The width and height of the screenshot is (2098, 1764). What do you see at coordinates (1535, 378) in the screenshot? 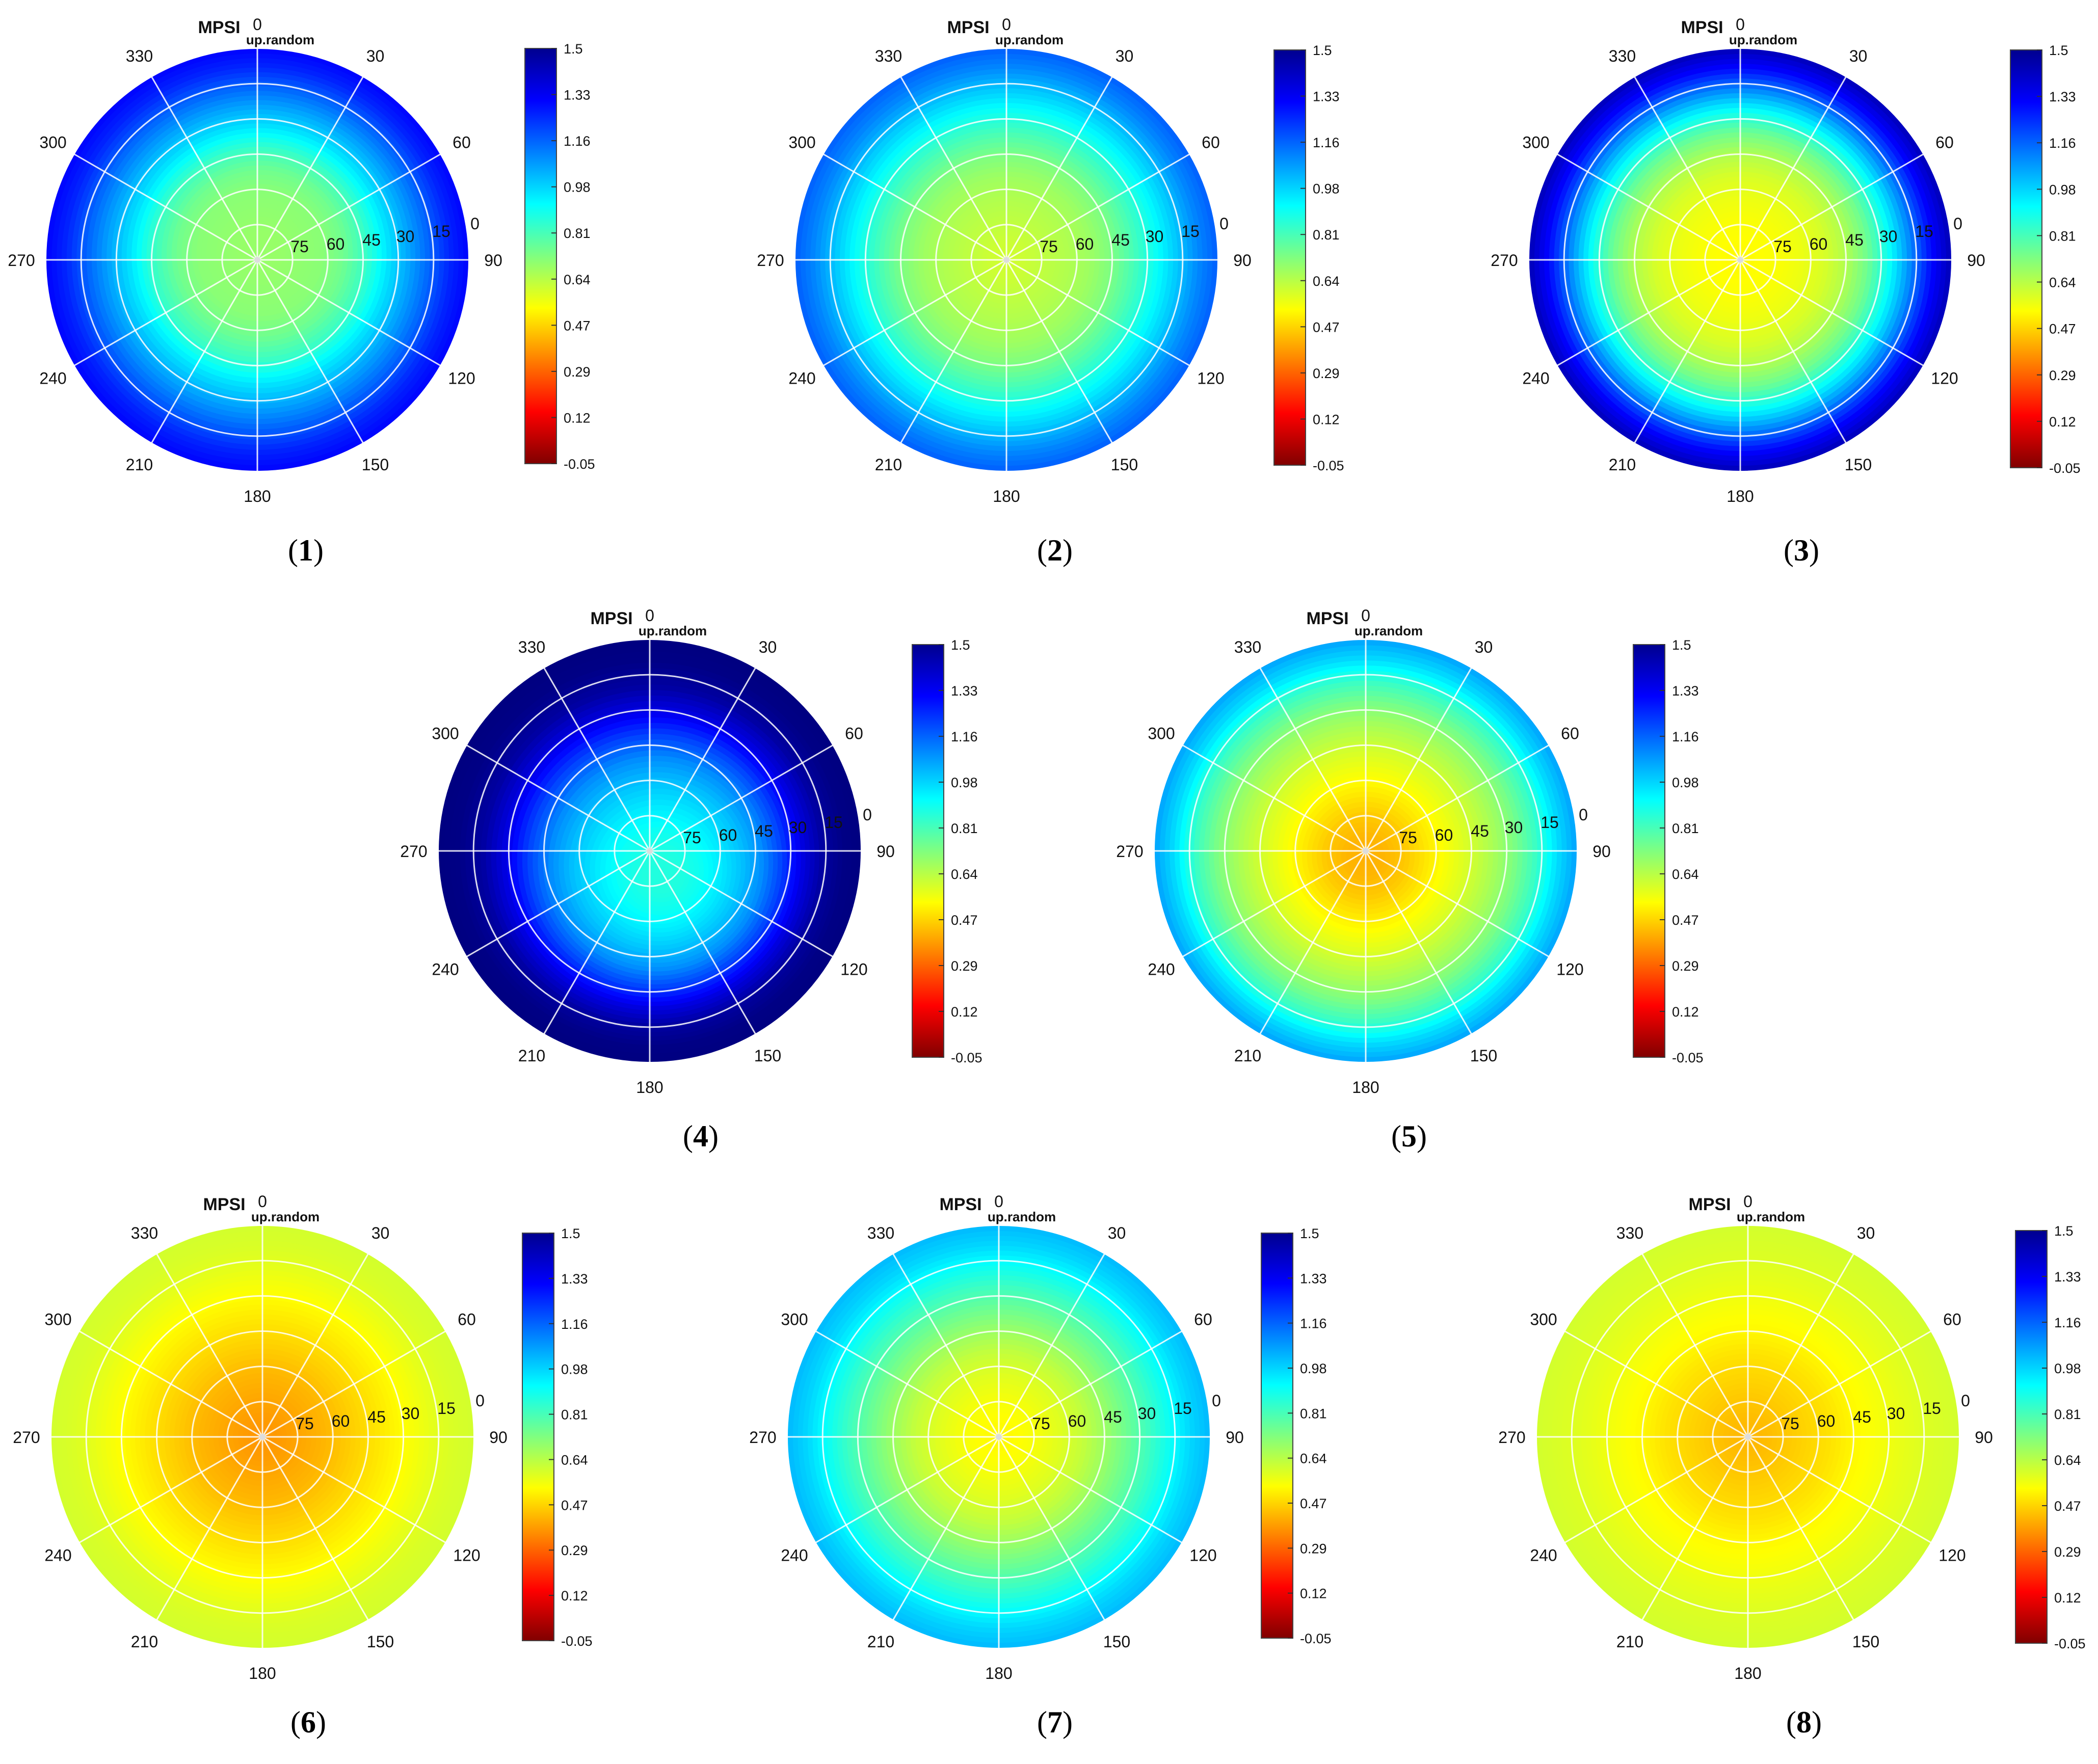
I see `angle-tick-label: 240` at bounding box center [1535, 378].